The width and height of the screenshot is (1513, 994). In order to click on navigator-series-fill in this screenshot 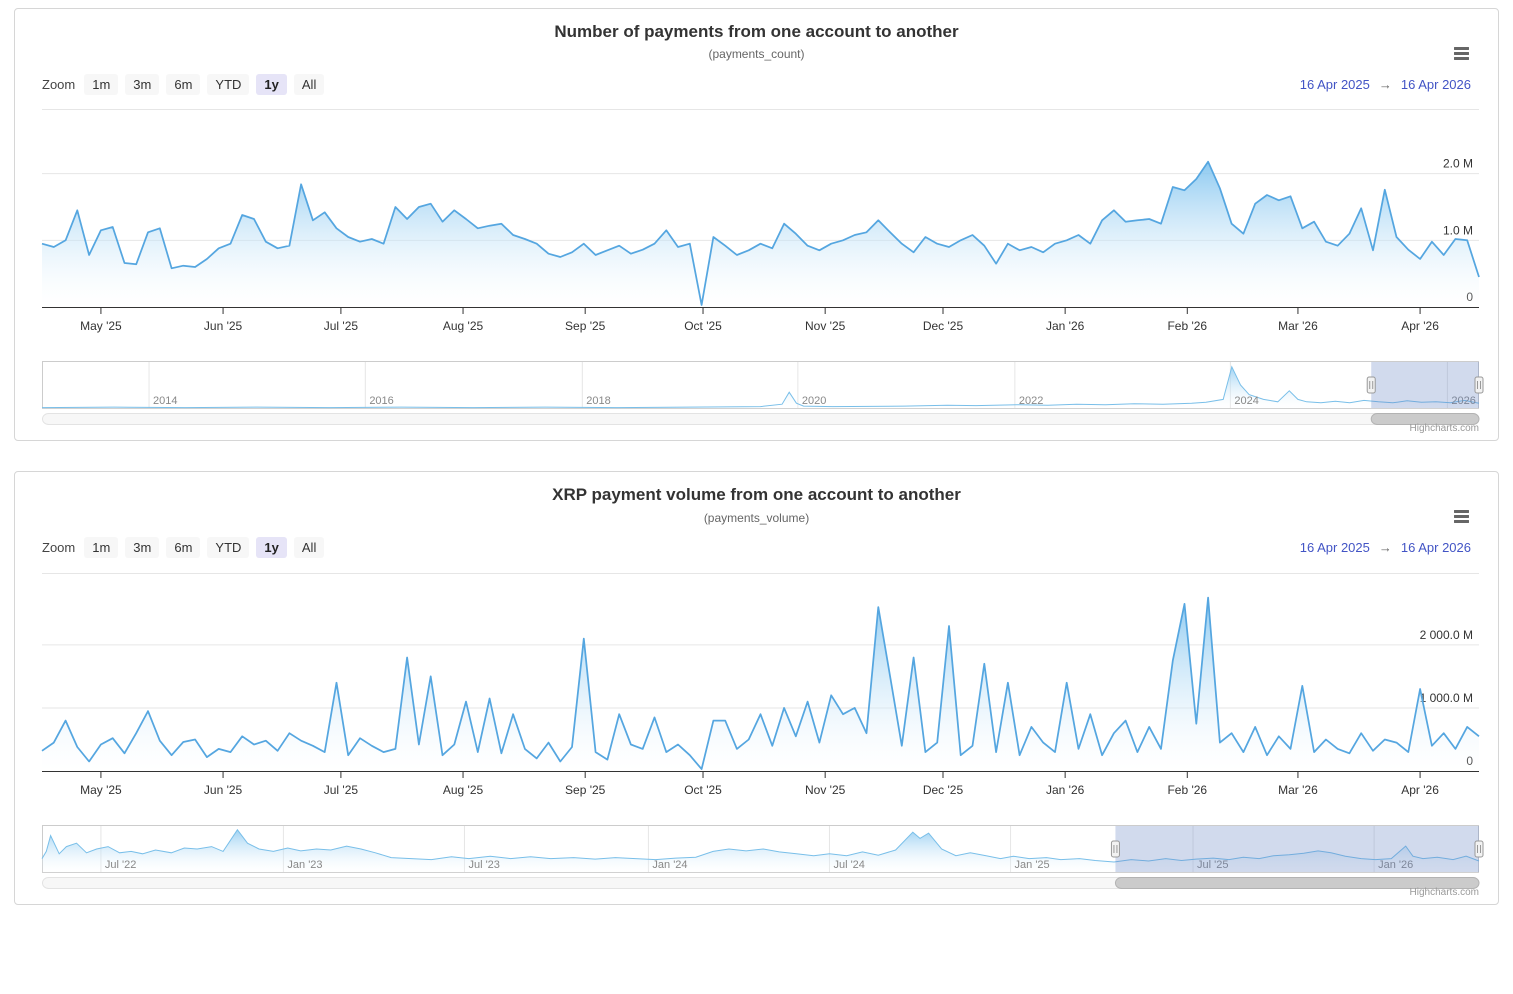, I will do `click(760, 851)`.